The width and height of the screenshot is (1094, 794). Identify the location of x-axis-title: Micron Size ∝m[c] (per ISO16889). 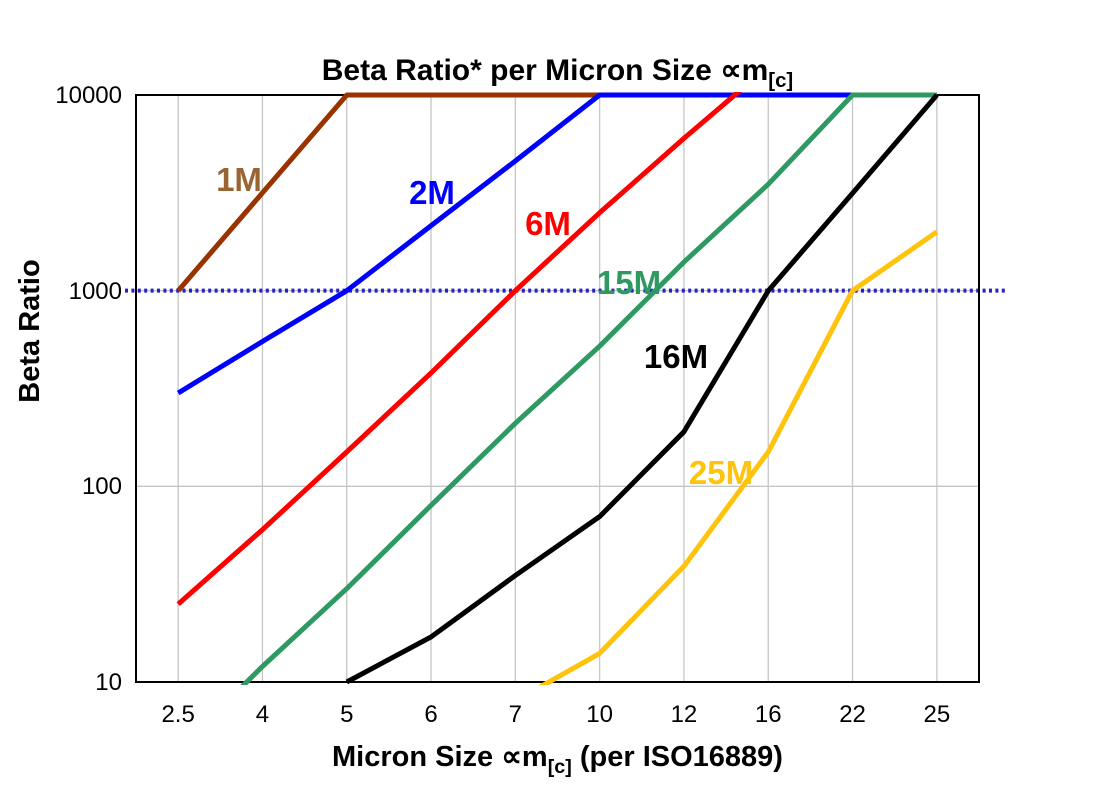
(557, 758).